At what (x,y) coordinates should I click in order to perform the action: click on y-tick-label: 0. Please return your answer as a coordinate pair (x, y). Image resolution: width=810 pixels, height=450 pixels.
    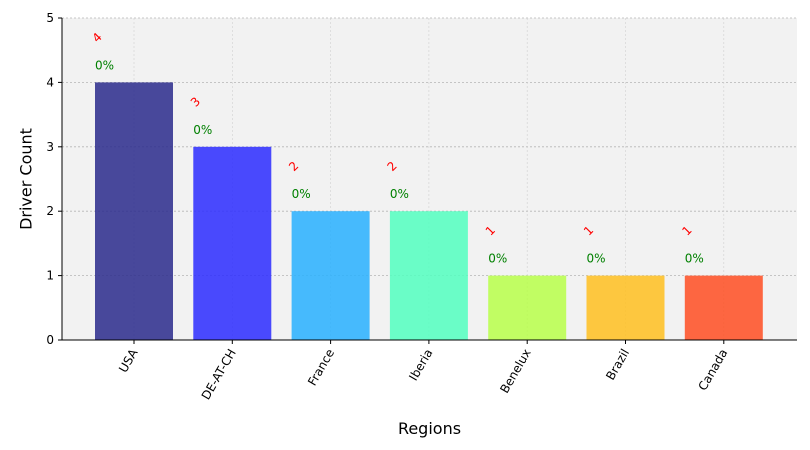
    Looking at the image, I should click on (50, 340).